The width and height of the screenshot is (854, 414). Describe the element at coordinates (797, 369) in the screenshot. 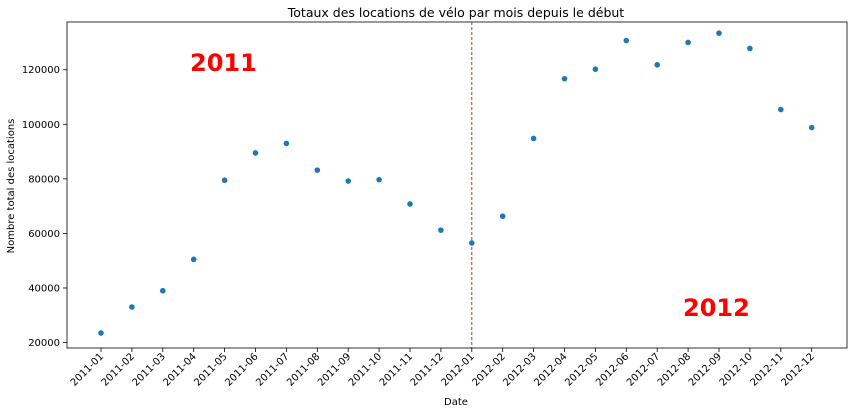

I see `x-tick-label: 2012-12` at that location.